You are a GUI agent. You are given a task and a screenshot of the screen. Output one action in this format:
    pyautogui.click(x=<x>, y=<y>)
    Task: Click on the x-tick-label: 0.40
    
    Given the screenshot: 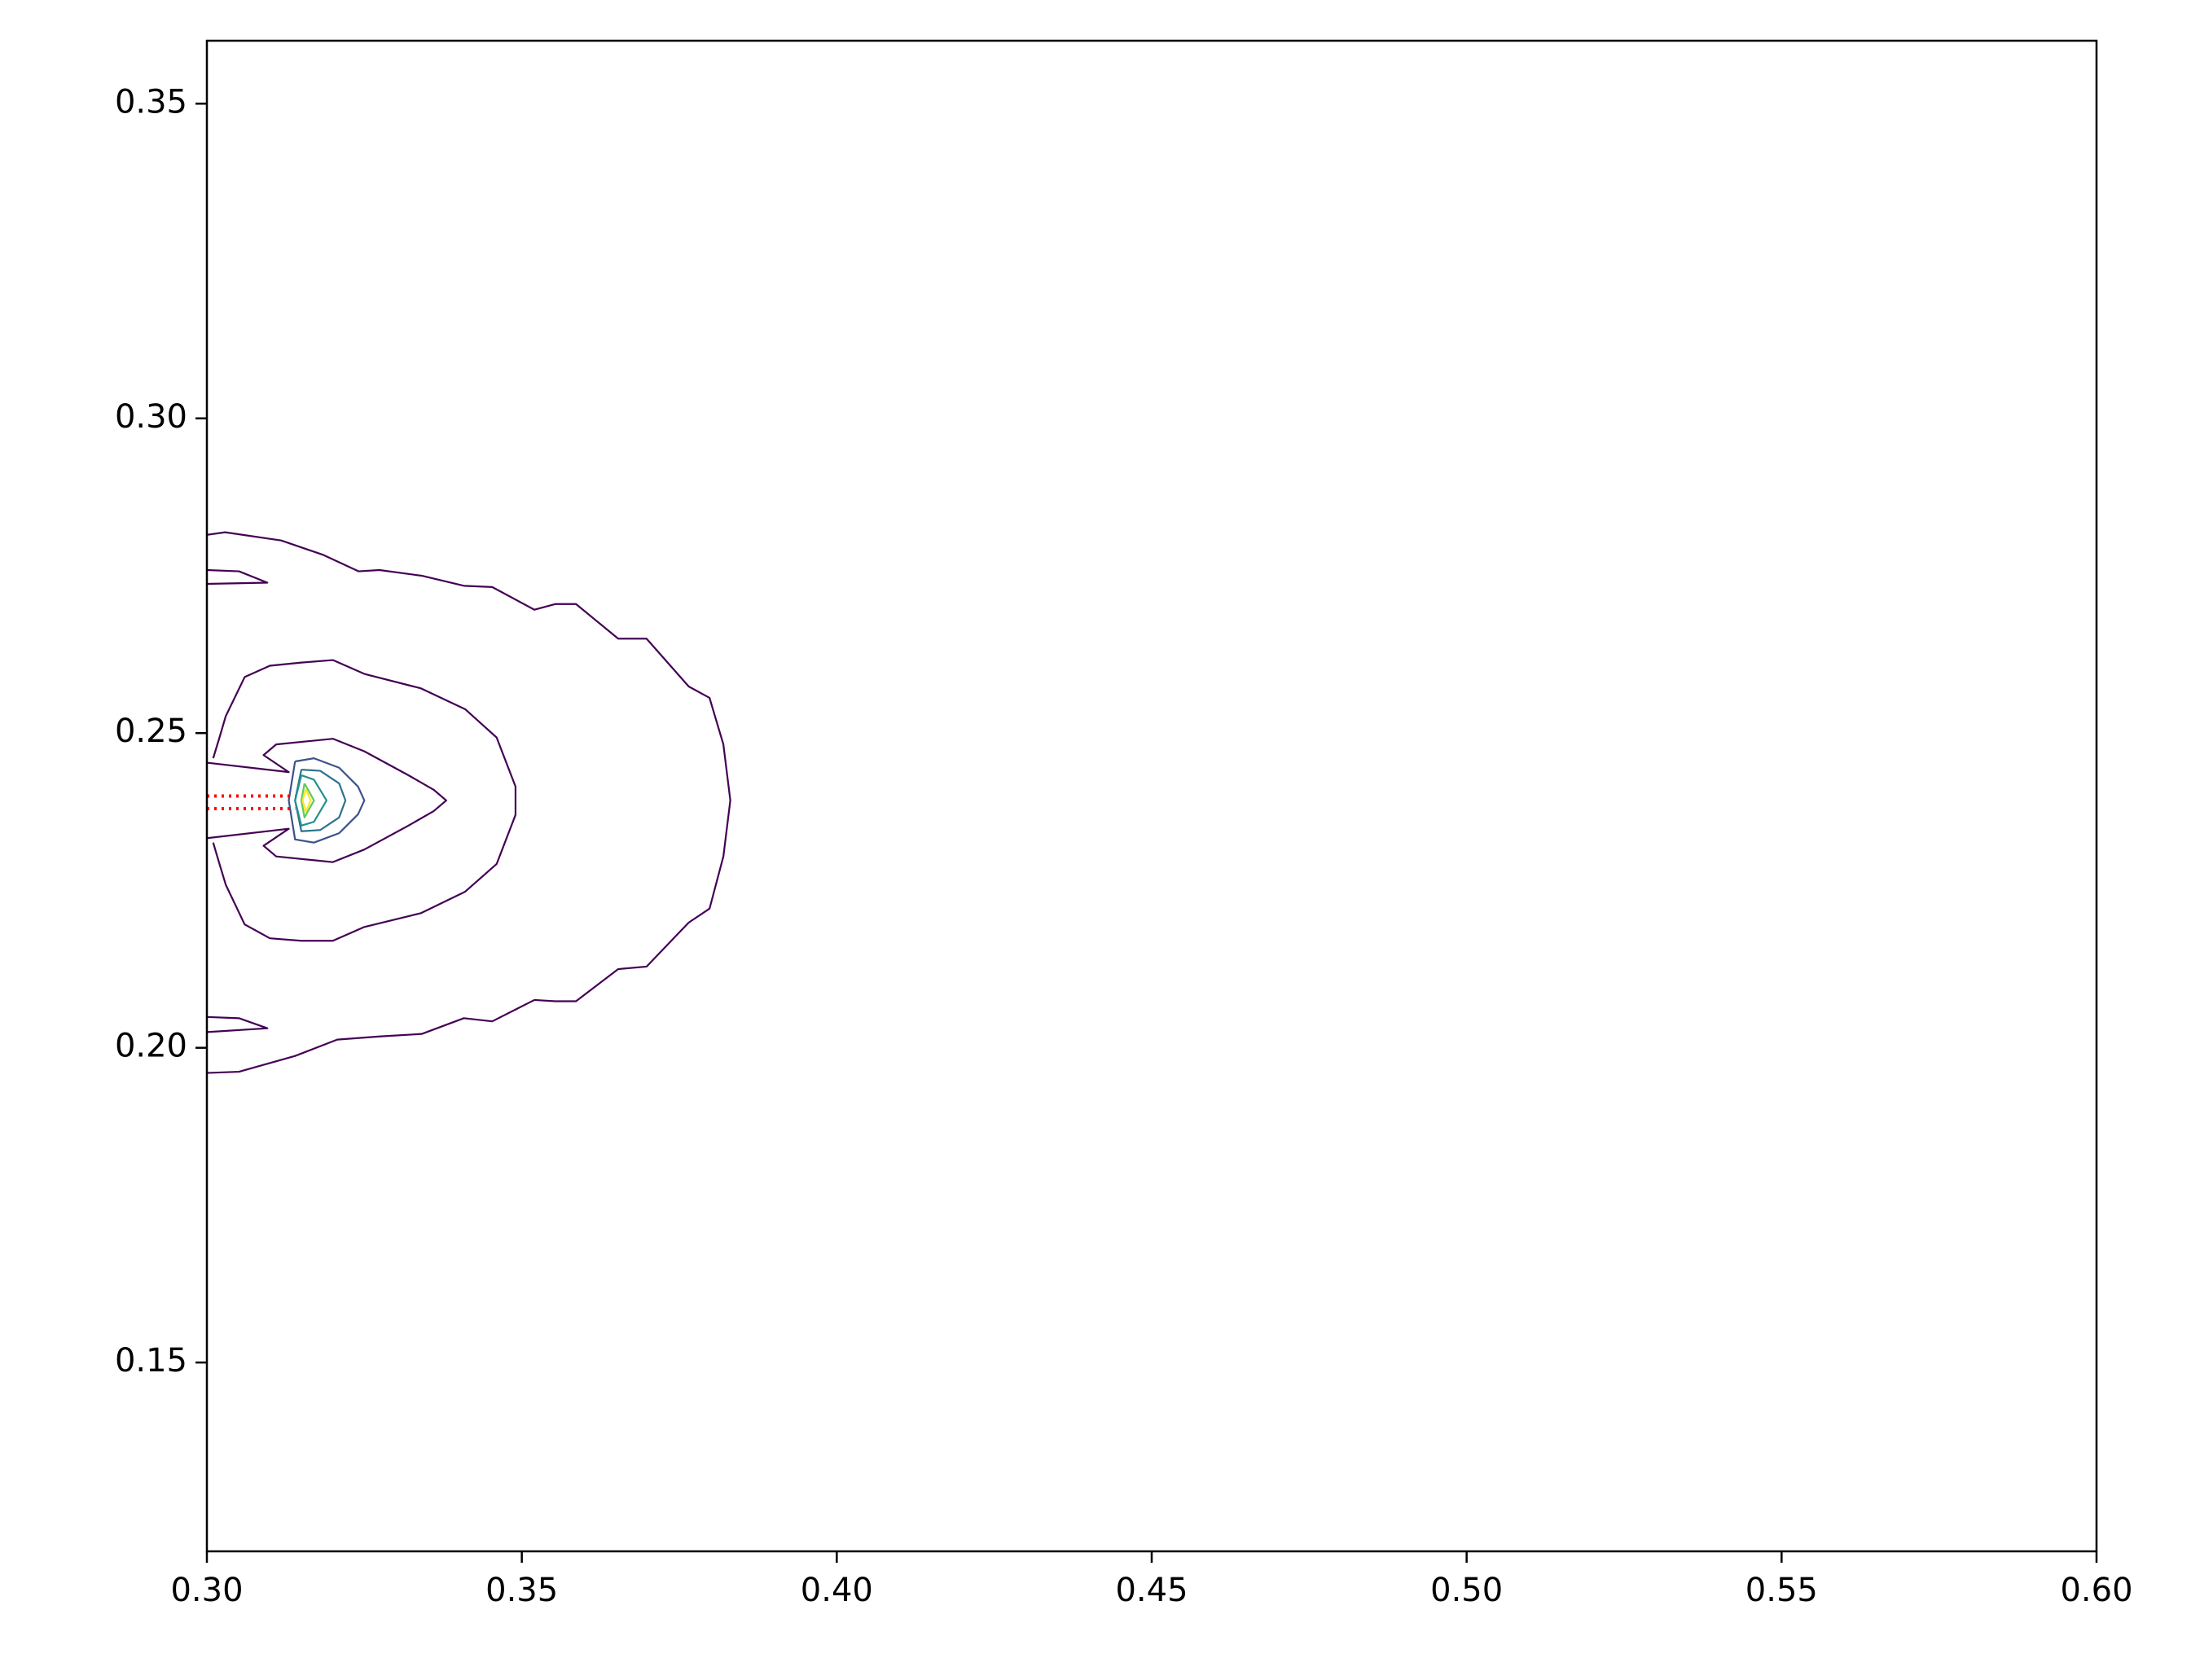 What is the action you would take?
    pyautogui.click(x=837, y=1591)
    